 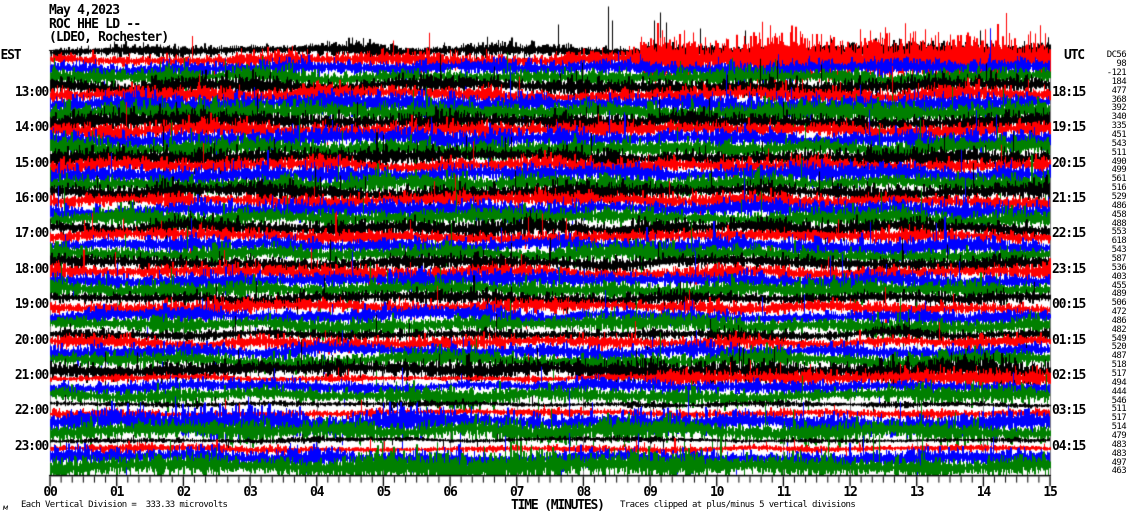 I want to click on x-tick-label: 00, so click(x=50, y=492).